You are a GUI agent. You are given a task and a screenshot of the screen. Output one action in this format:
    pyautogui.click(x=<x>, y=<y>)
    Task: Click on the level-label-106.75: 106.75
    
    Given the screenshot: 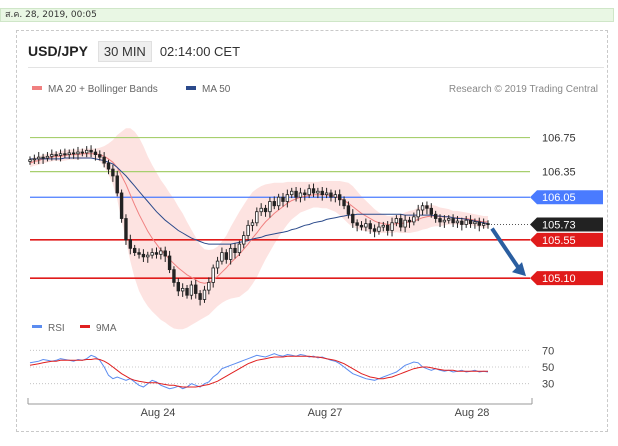 What is the action you would take?
    pyautogui.click(x=559, y=139)
    